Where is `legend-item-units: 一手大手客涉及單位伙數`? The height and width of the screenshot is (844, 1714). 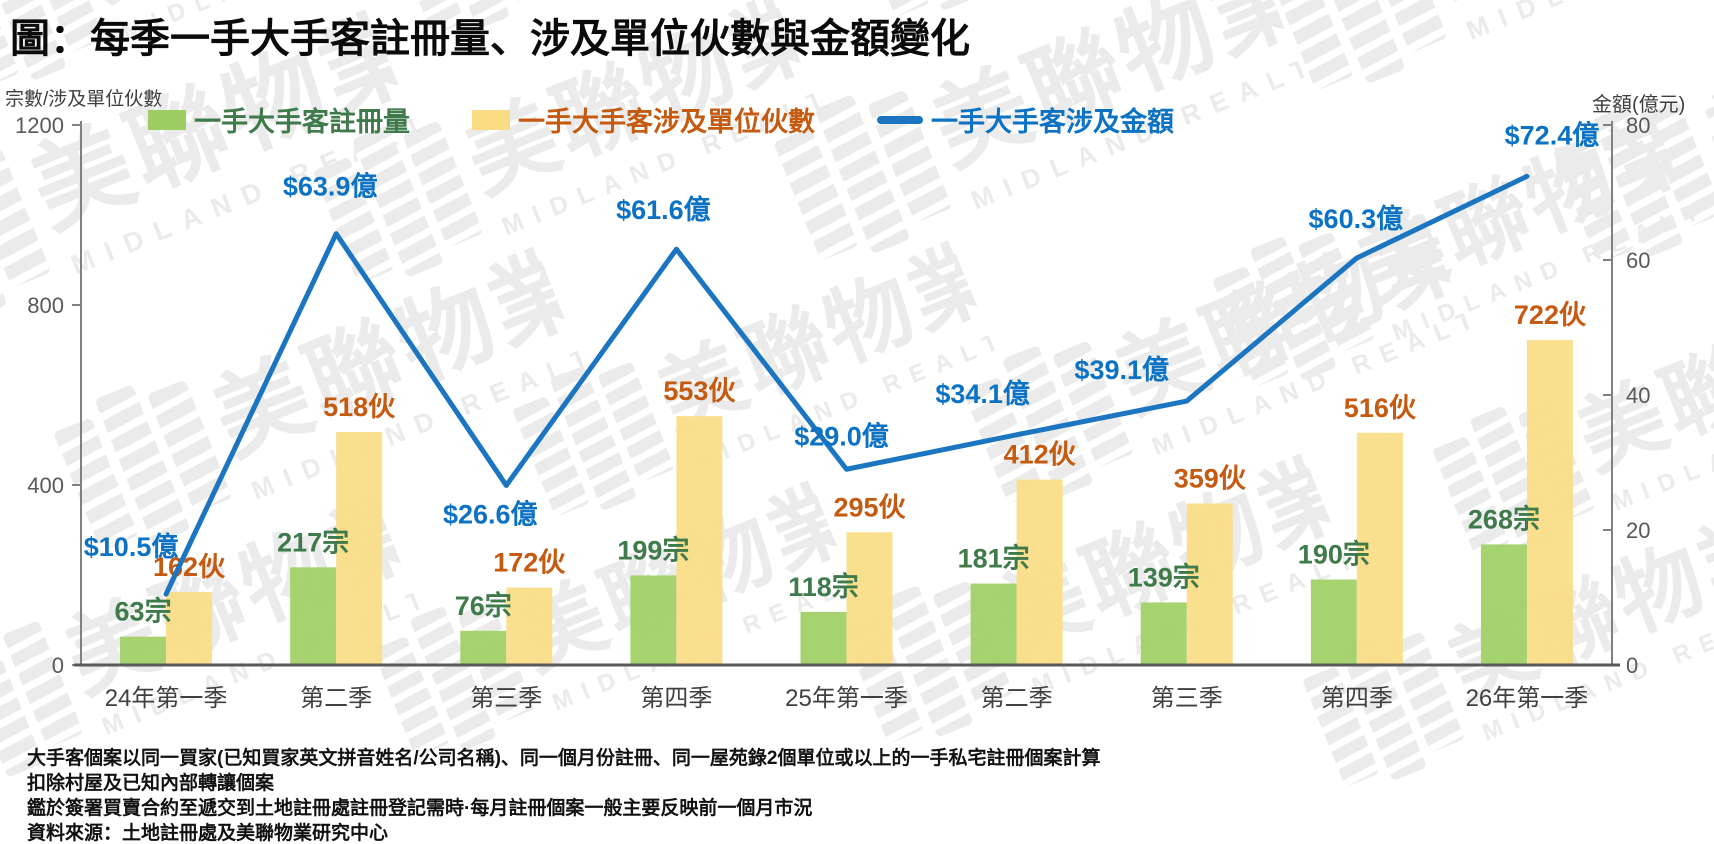
legend-item-units: 一手大手客涉及單位伙數 is located at coordinates (643, 119).